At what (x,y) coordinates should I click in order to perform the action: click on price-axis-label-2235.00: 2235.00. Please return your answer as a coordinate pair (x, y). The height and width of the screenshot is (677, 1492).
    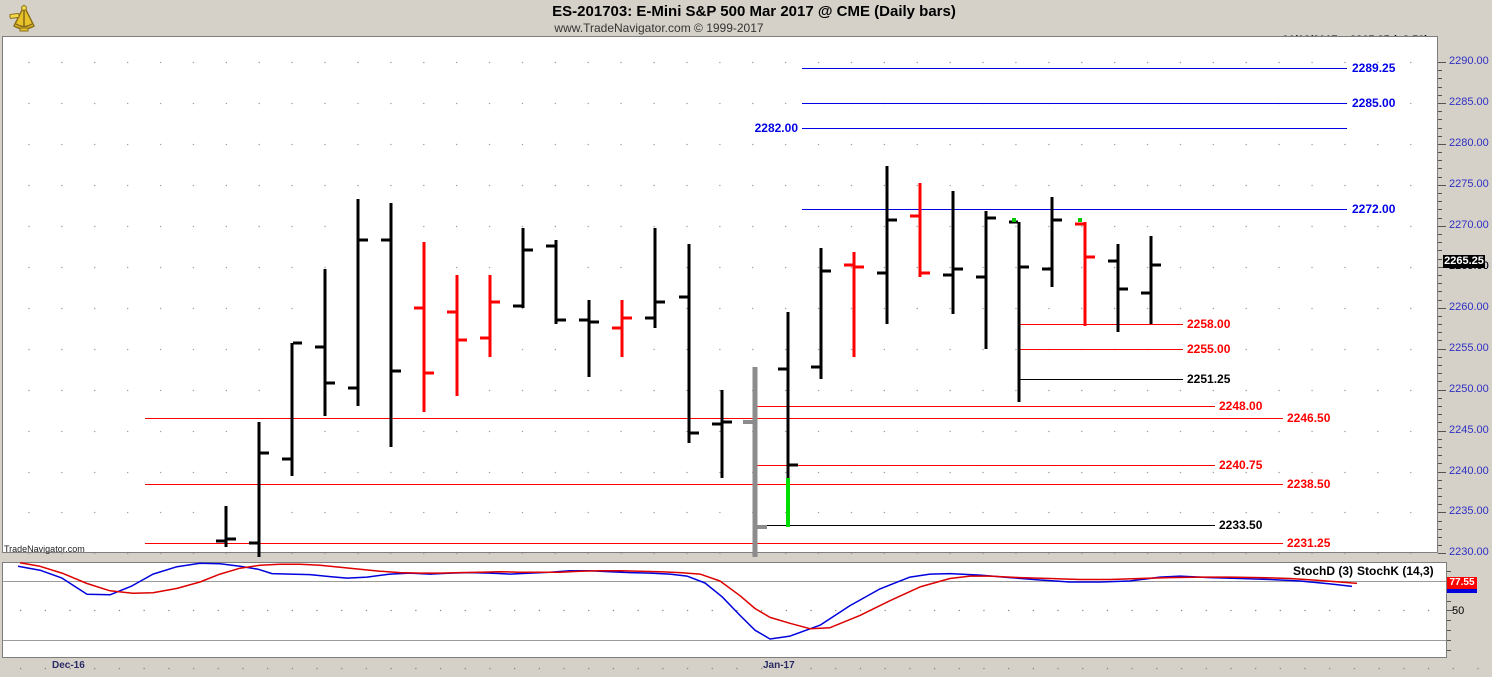
    Looking at the image, I should click on (1469, 511).